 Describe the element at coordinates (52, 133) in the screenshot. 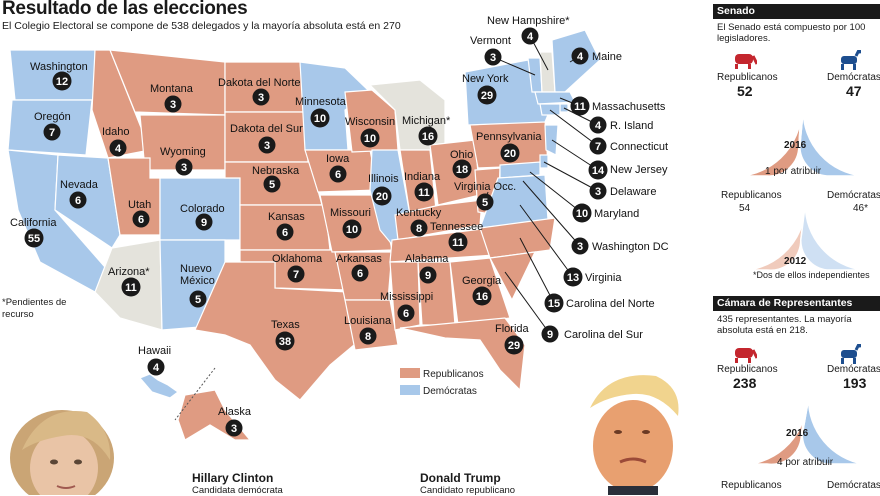

I see `ev-count-oregon: 7` at that location.